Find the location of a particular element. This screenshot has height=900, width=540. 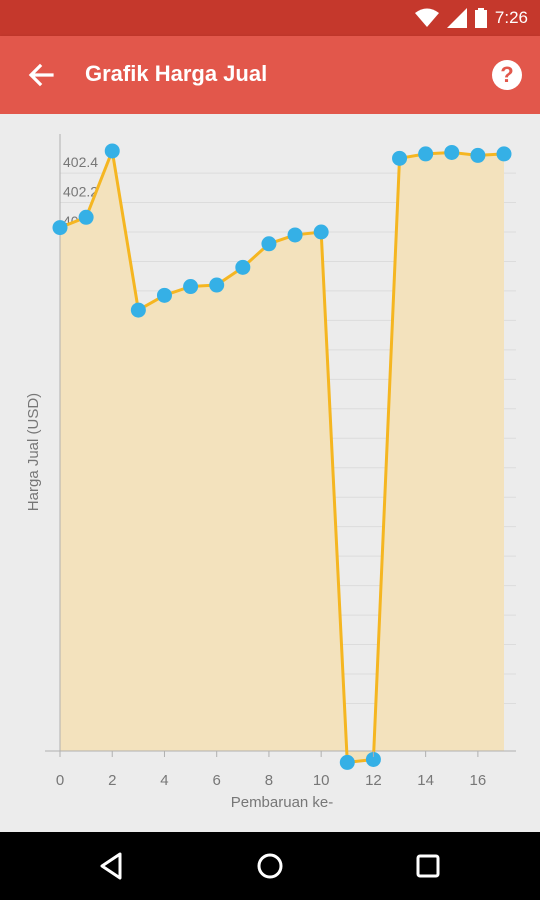

x-tick-label: 12 is located at coordinates (373, 780).